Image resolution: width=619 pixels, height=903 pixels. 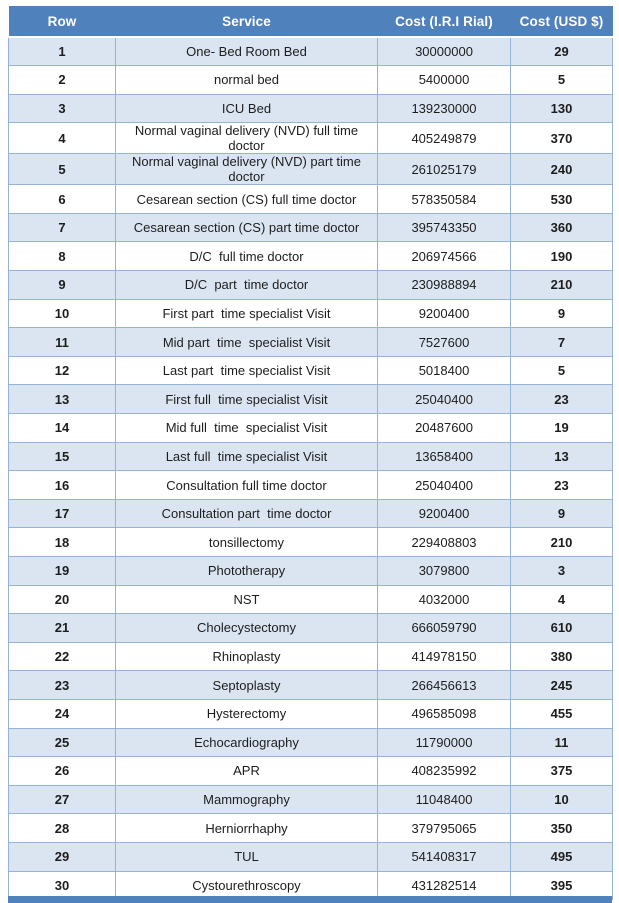 What do you see at coordinates (62, 485) in the screenshot?
I see `row-number-cell: 16` at bounding box center [62, 485].